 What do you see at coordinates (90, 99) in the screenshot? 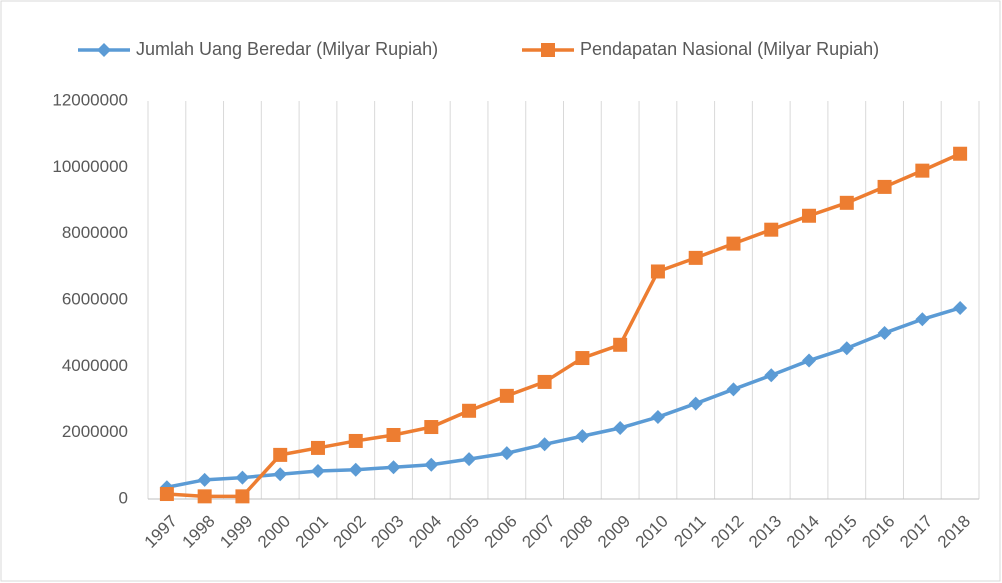
I see `y-tick-label: 12000000` at bounding box center [90, 99].